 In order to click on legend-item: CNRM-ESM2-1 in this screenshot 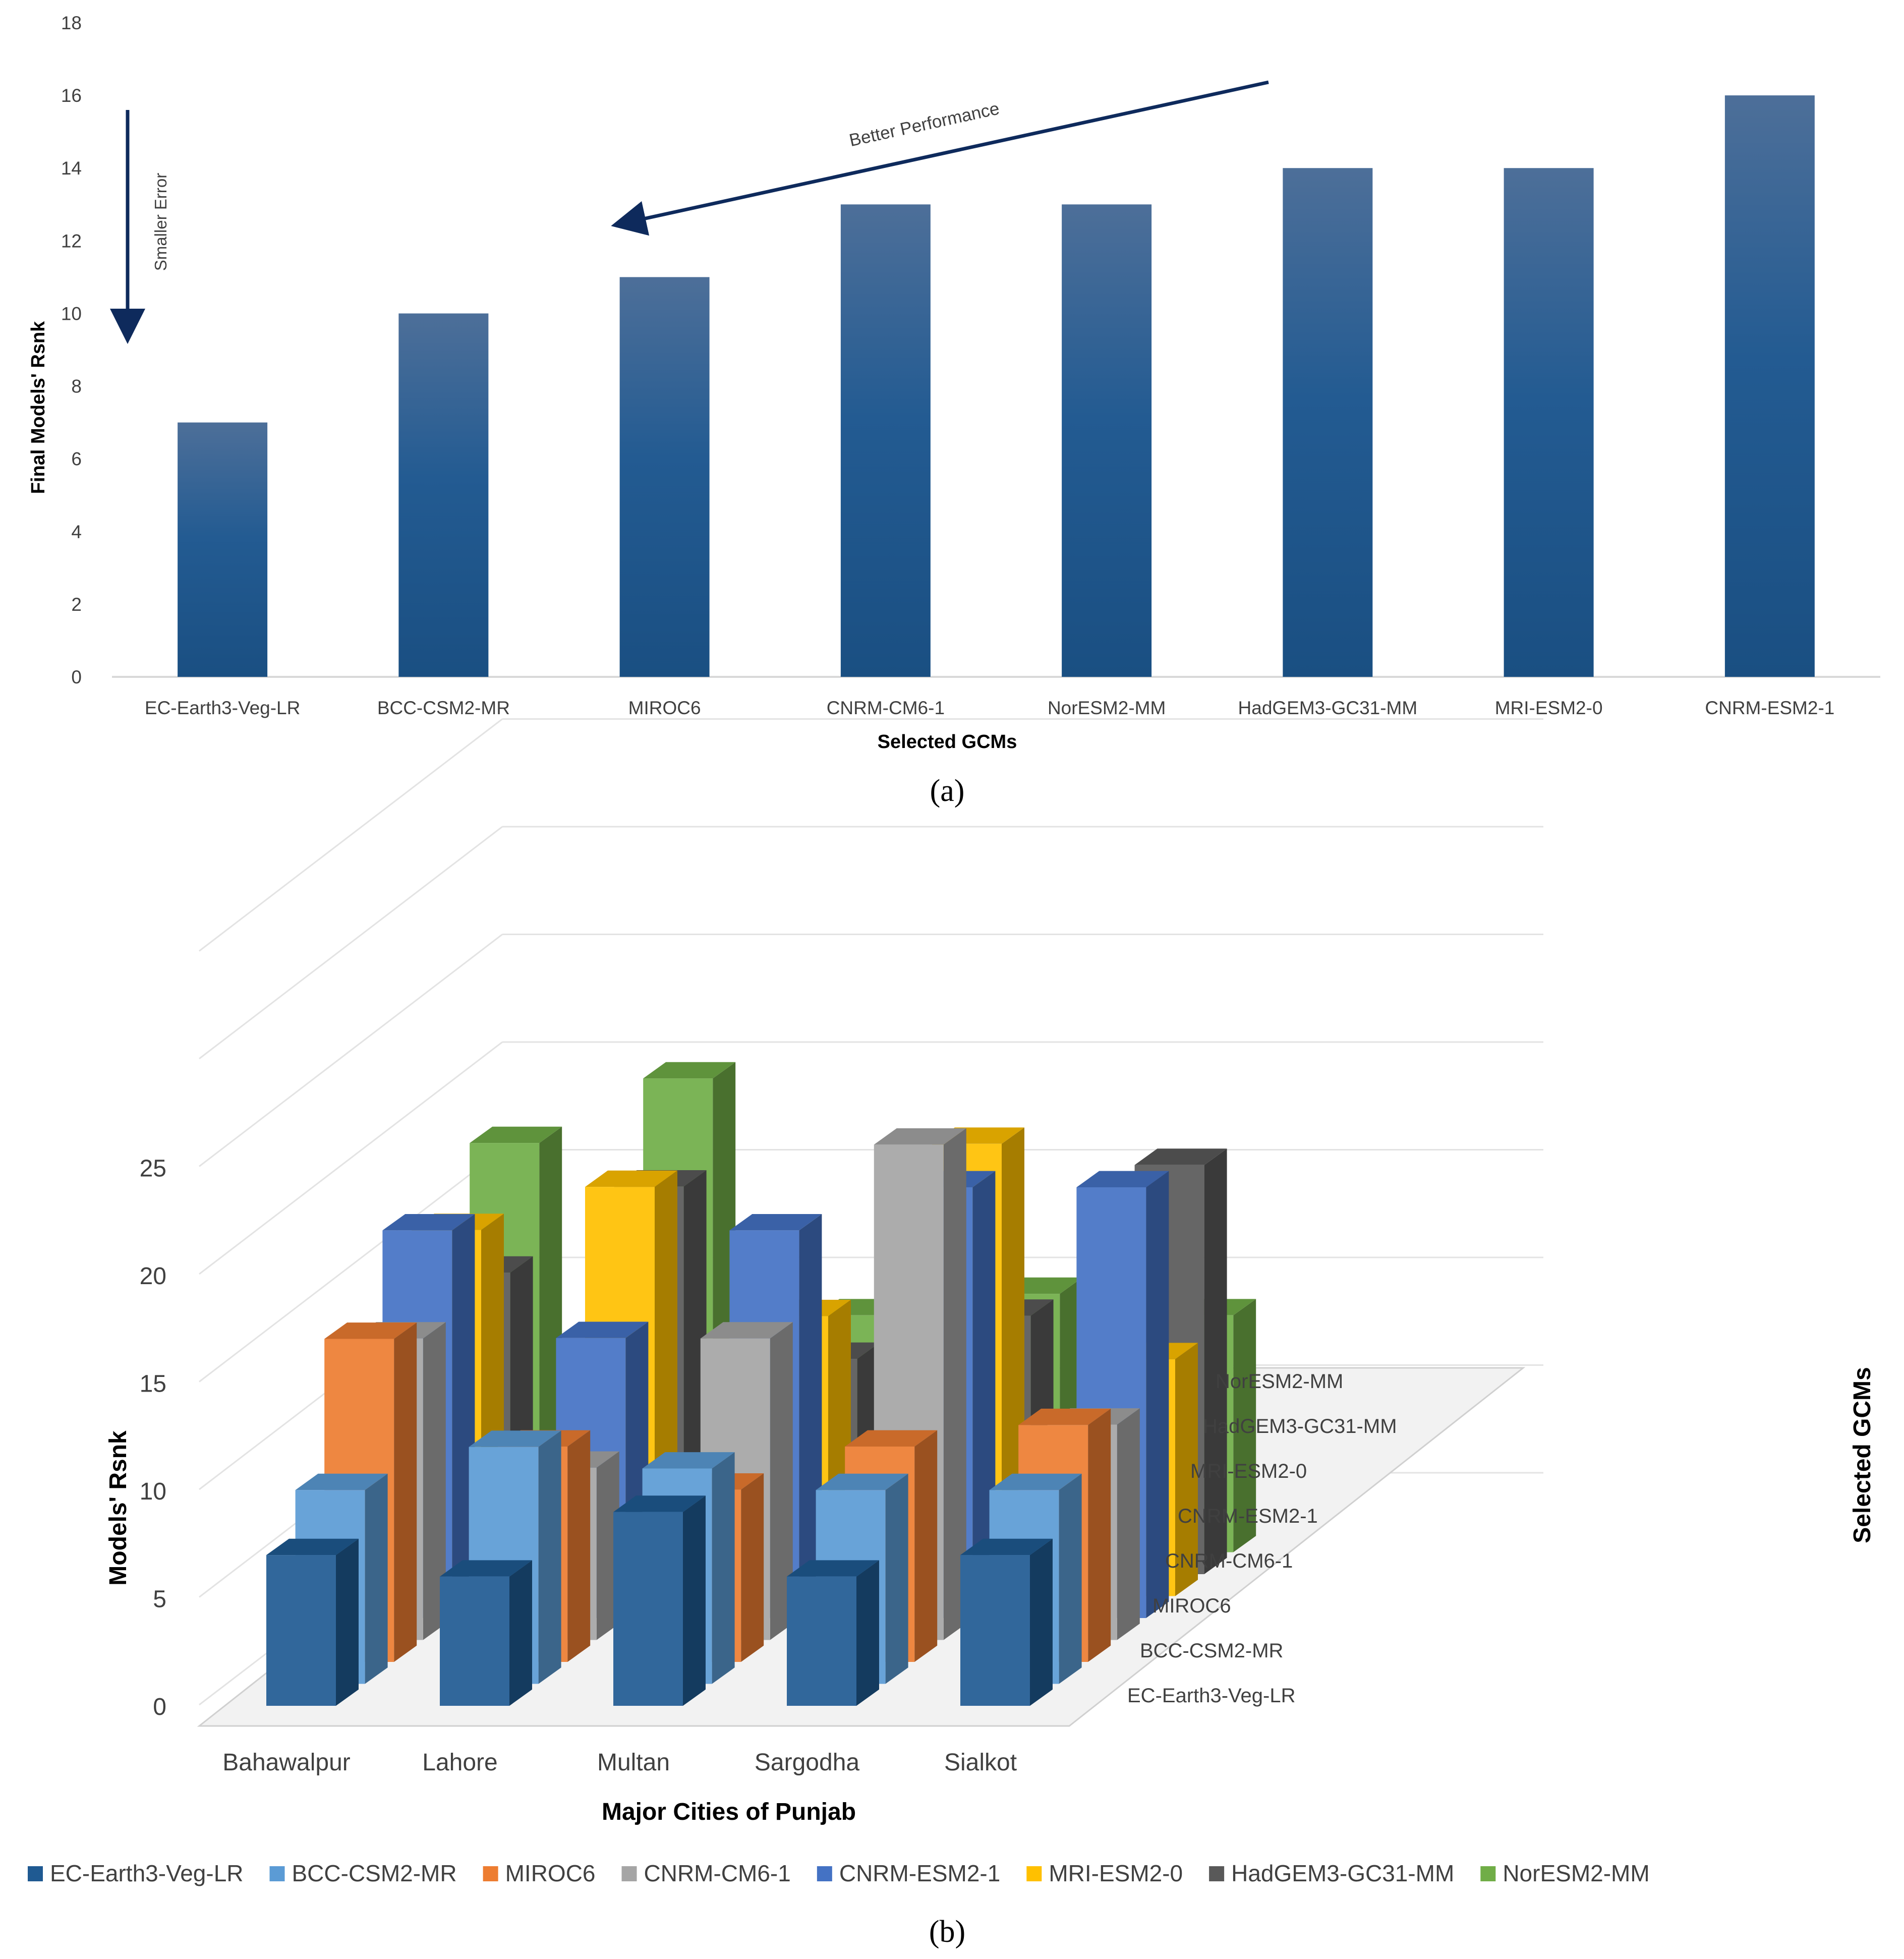, I will do `click(909, 1873)`.